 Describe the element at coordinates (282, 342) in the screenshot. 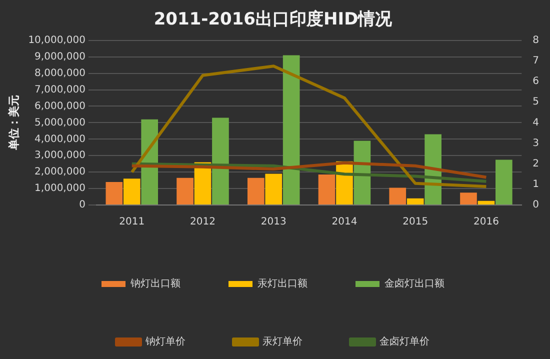

I see `legend-label: 汞灯单价` at that location.